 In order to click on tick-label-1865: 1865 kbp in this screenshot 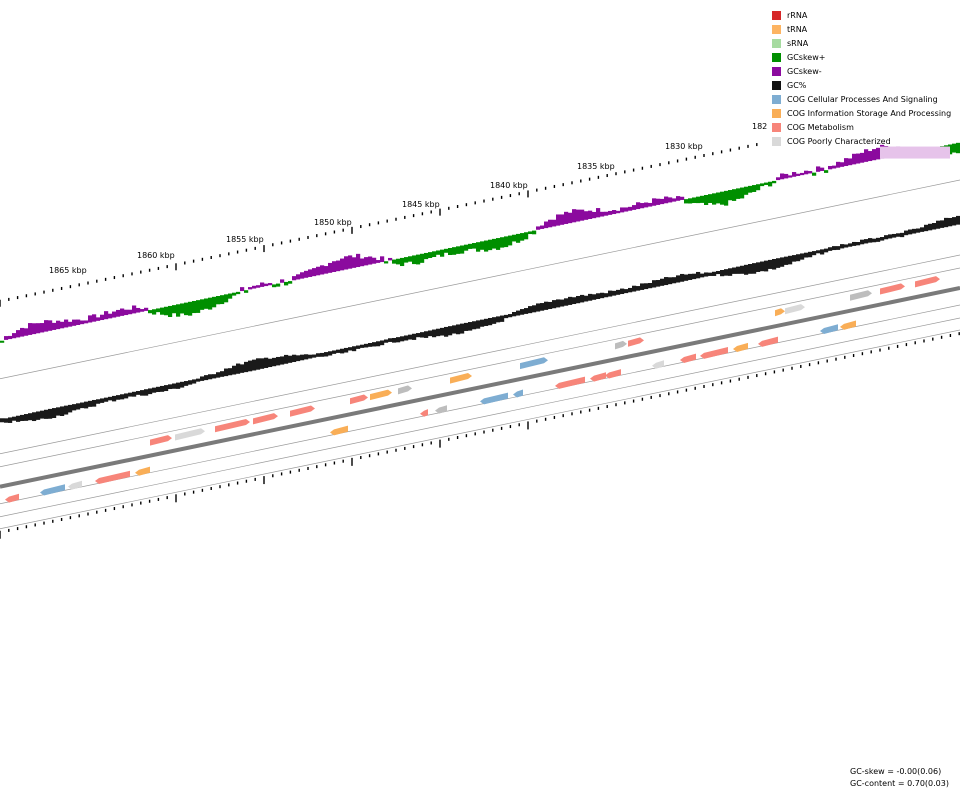, I will do `click(68, 270)`.